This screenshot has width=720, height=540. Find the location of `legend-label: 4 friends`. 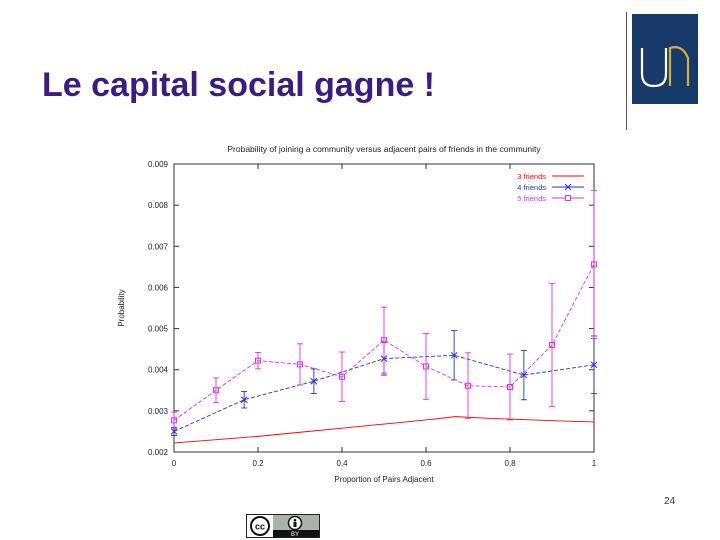

legend-label: 4 friends is located at coordinates (531, 187).